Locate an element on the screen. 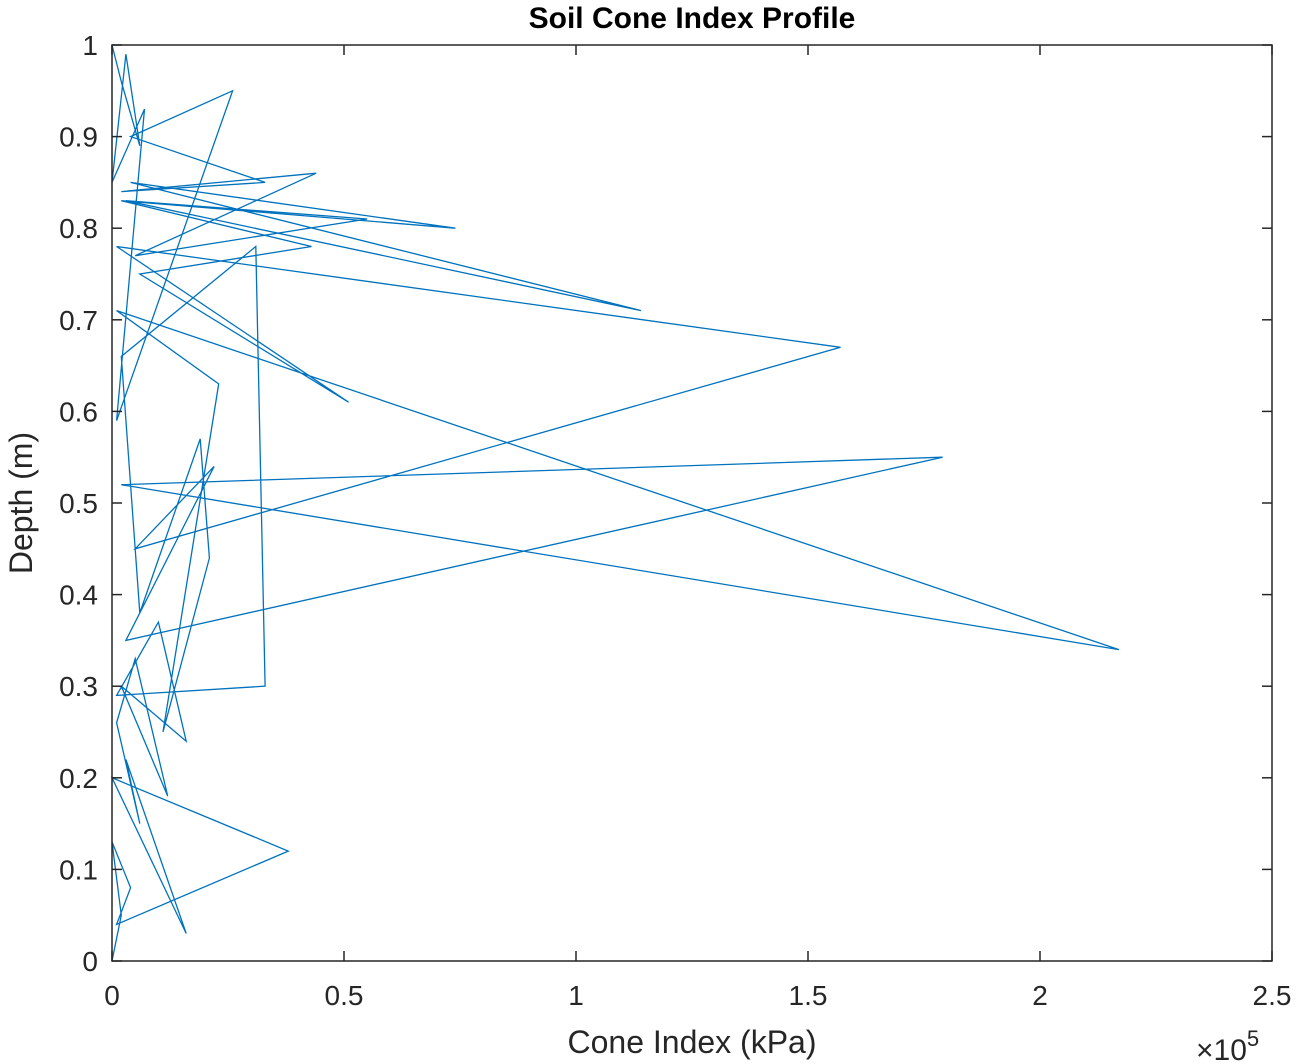  y-tick-label: 0.4 is located at coordinates (78, 595).